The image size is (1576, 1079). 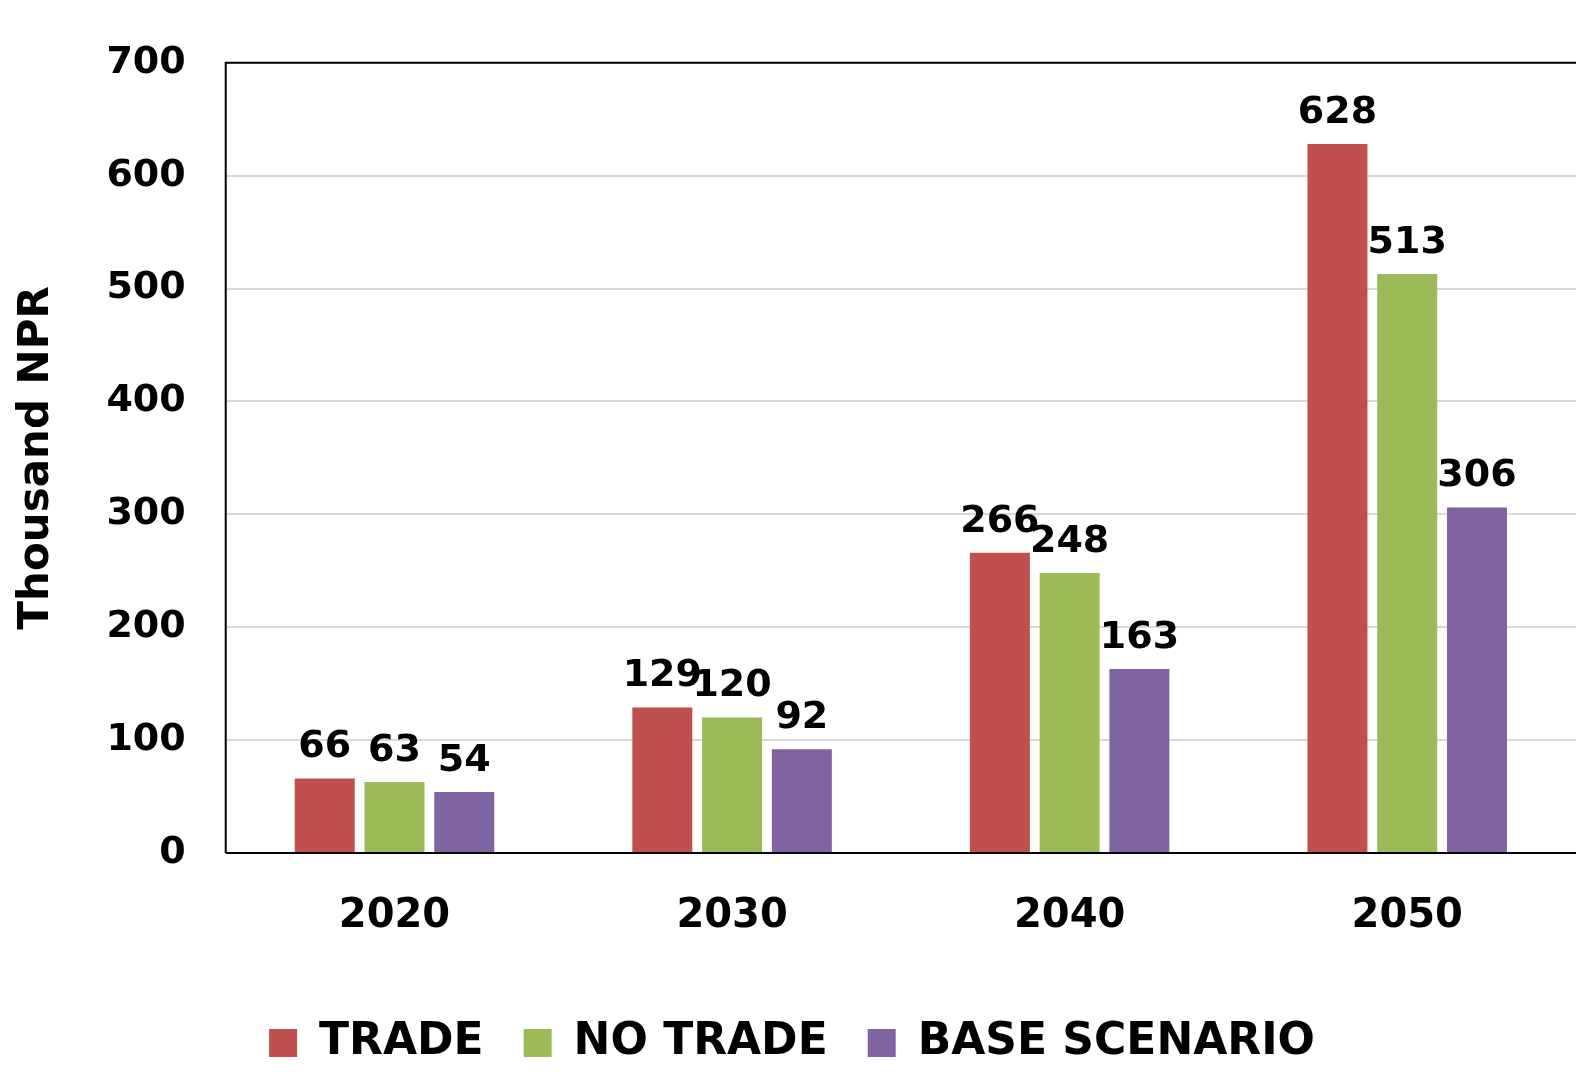 What do you see at coordinates (1407, 239) in the screenshot?
I see `data-label: 513` at bounding box center [1407, 239].